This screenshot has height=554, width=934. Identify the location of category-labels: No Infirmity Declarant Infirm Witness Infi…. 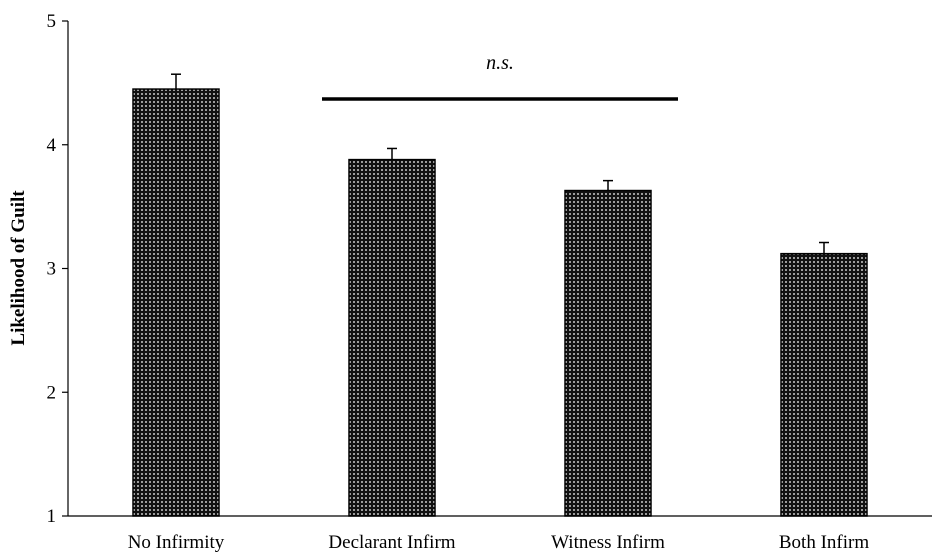
(499, 542).